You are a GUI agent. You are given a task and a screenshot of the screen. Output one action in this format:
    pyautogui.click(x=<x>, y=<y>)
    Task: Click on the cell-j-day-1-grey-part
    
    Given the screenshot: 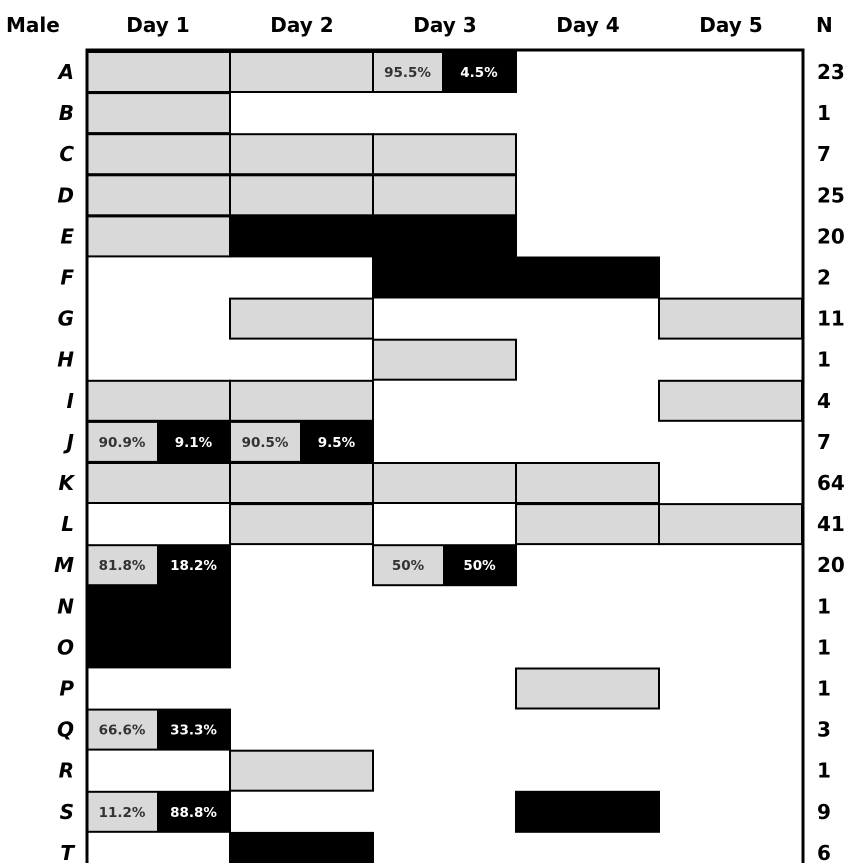 What is the action you would take?
    pyautogui.click(x=122, y=441)
    